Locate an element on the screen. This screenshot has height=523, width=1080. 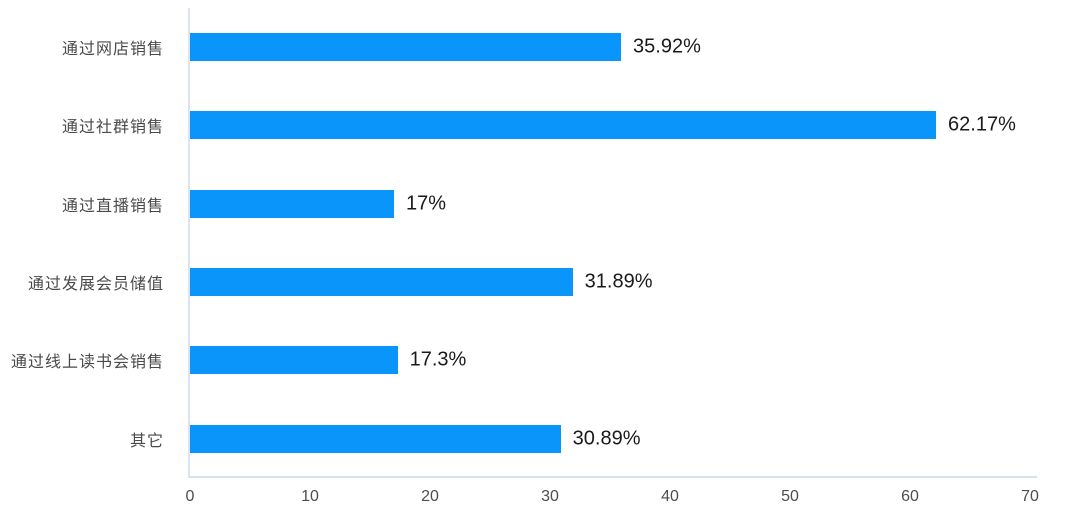
value-label: 30.89% is located at coordinates (606, 438).